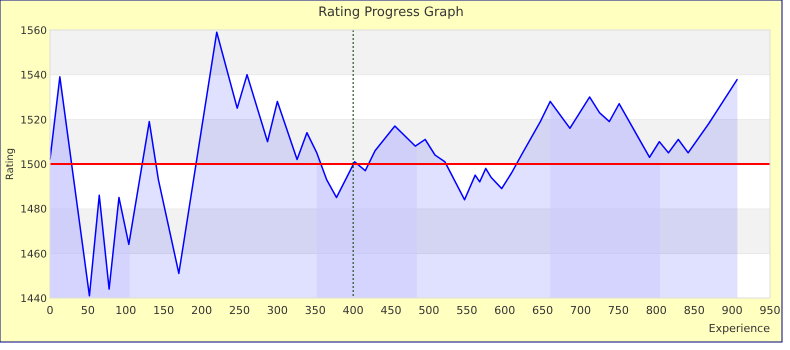  What do you see at coordinates (543, 310) in the screenshot?
I see `x-tick-label: 650` at bounding box center [543, 310].